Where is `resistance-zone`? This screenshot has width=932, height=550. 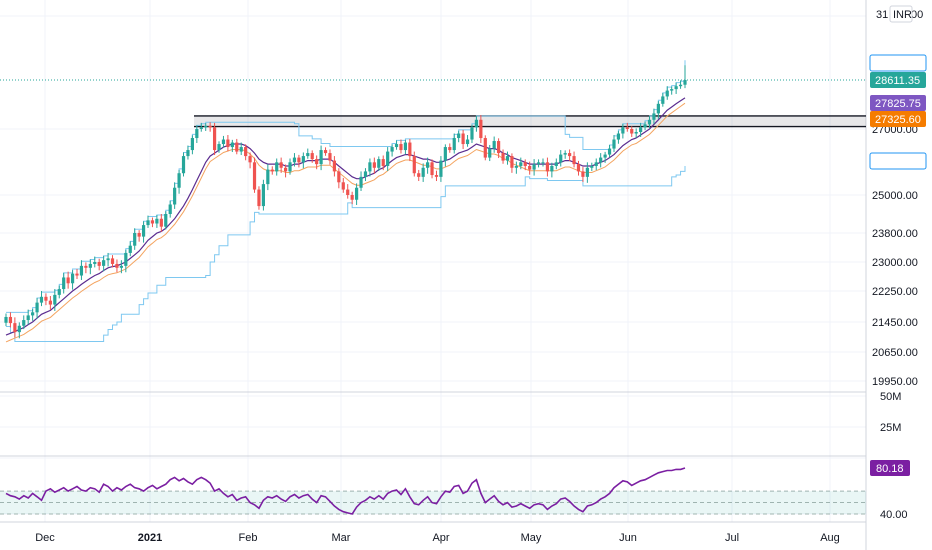
resistance-zone is located at coordinates (530, 121).